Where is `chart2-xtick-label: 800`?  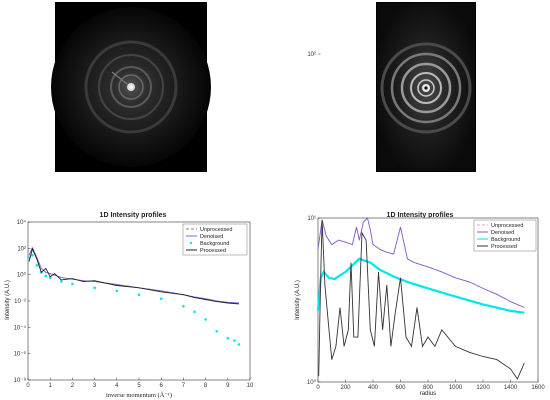 chart2-xtick-label: 800 is located at coordinates (428, 388).